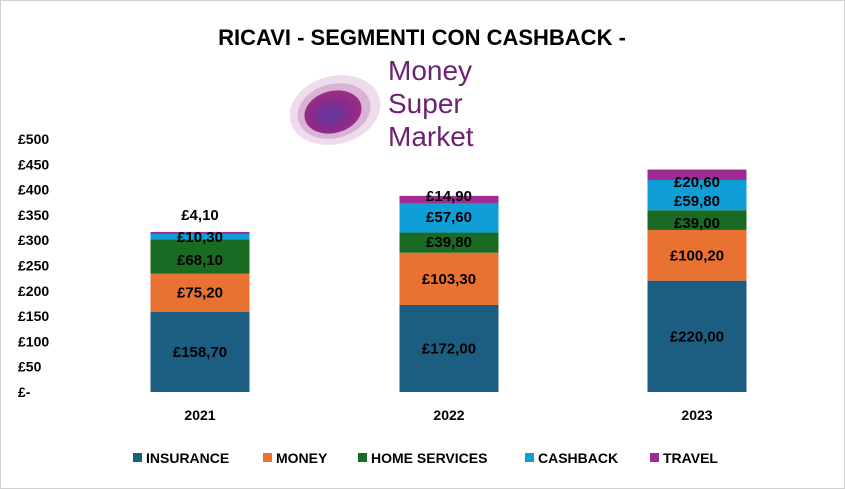 The width and height of the screenshot is (845, 489). What do you see at coordinates (578, 458) in the screenshot?
I see `legend-label: CASHBACK` at bounding box center [578, 458].